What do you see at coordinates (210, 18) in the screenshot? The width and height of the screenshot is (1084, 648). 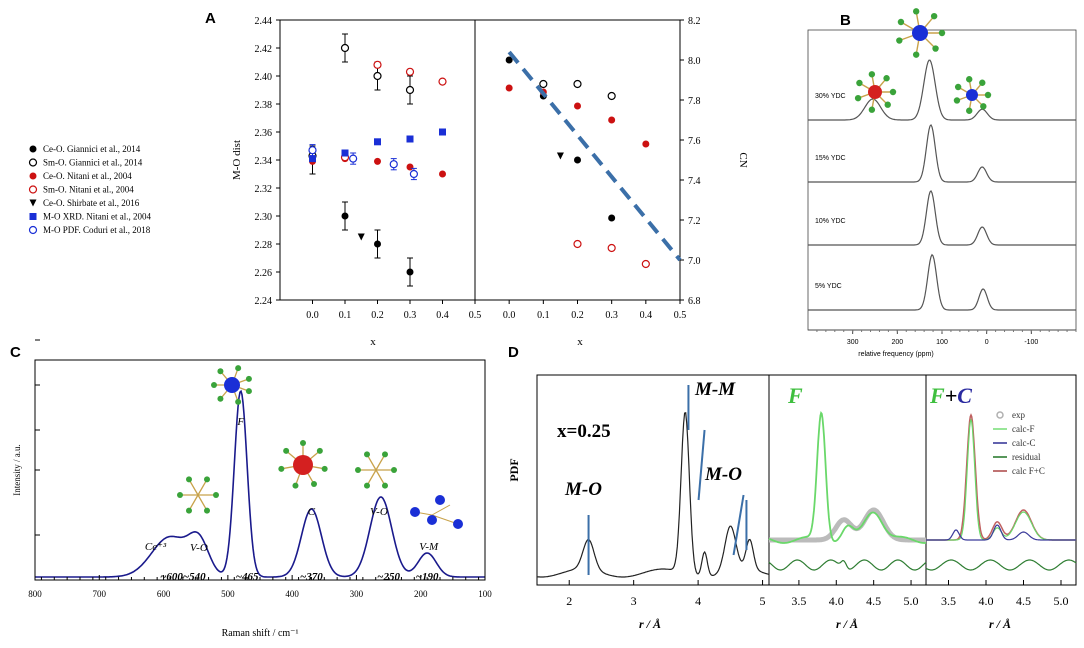 I see `panel-label-a: A` at bounding box center [210, 18].